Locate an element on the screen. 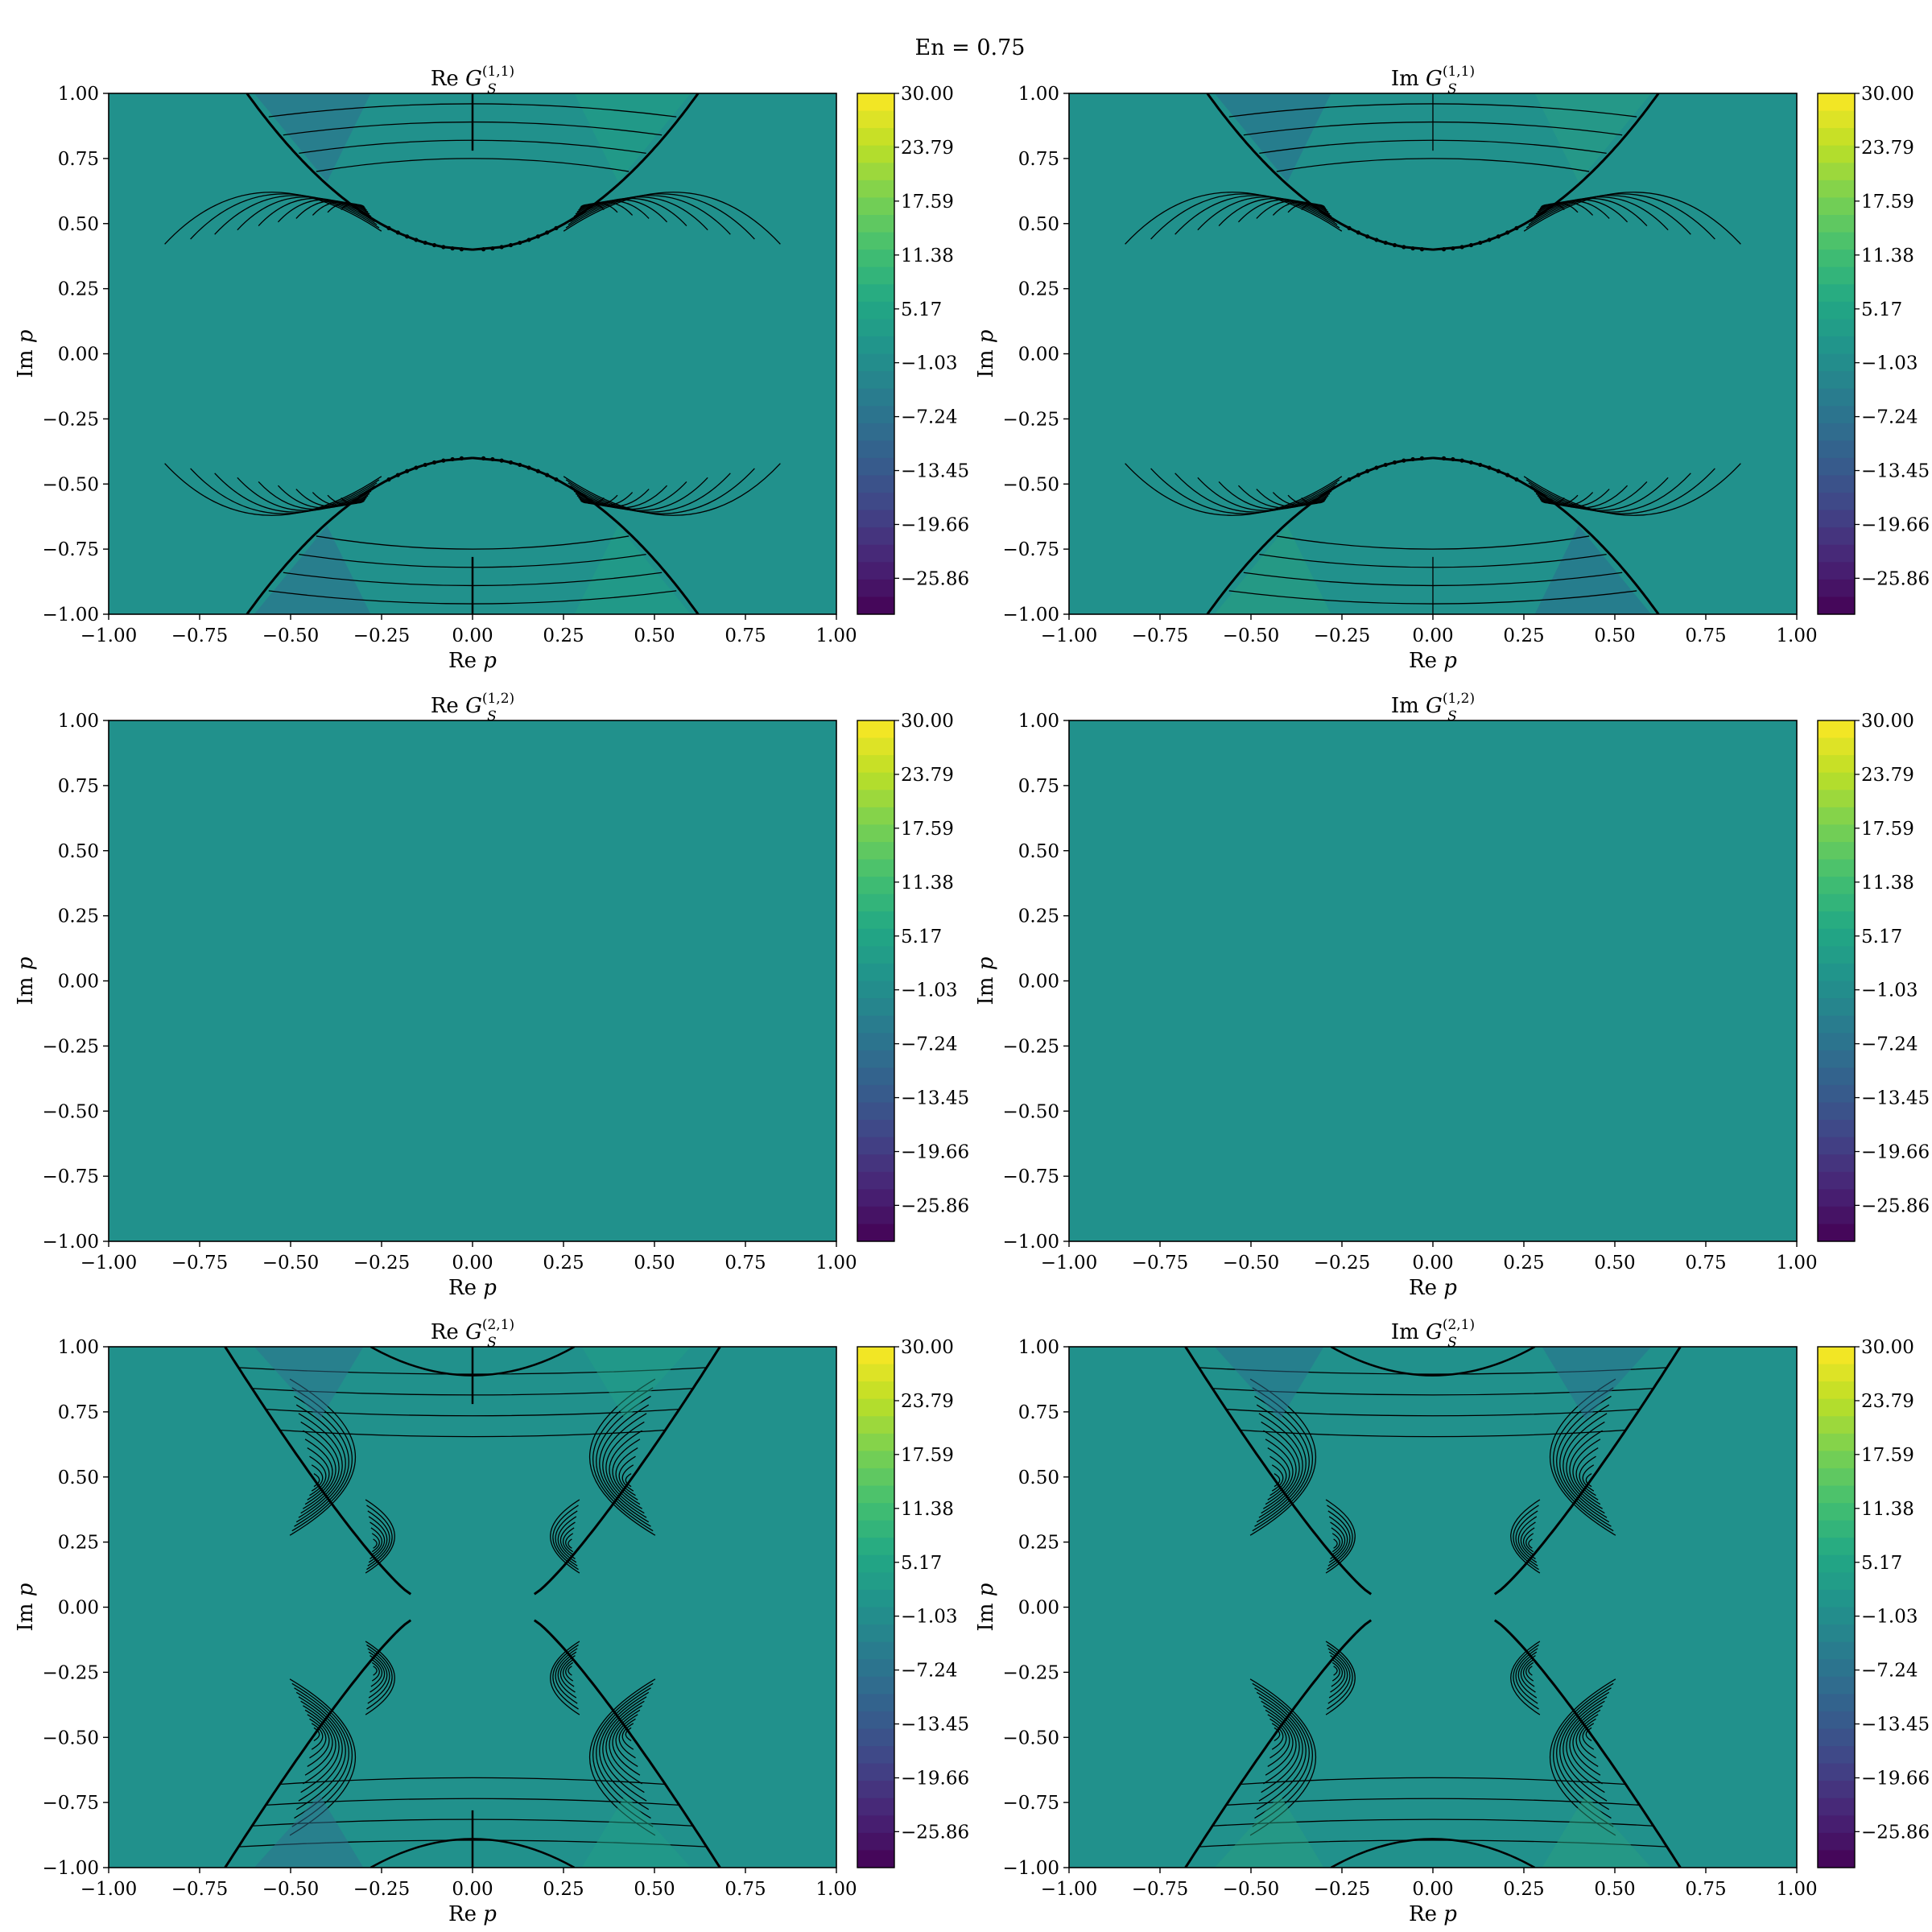 This screenshot has height=1932, width=1932. contour-layer is located at coordinates (472, 353).